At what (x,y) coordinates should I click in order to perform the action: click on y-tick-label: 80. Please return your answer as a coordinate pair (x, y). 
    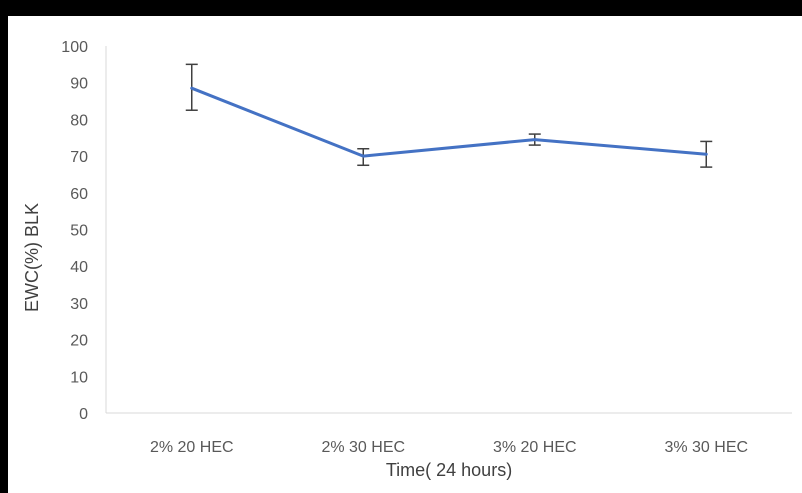
    Looking at the image, I should click on (79, 120).